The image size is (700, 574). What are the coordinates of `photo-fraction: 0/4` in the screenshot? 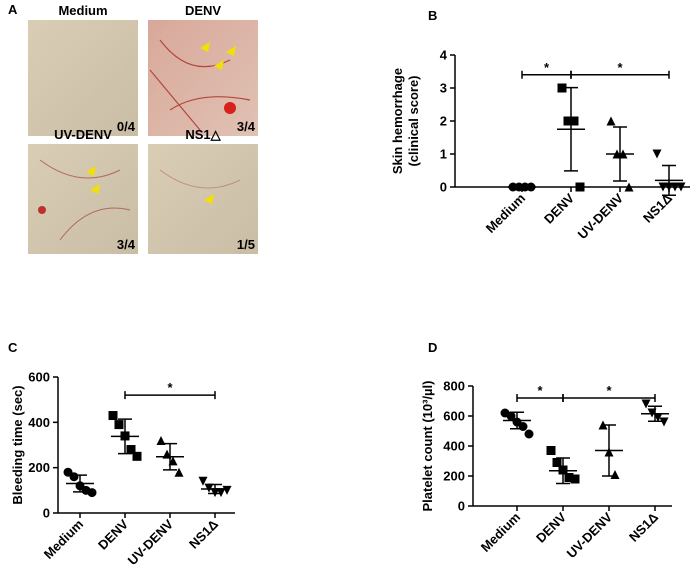 It's located at (126, 126).